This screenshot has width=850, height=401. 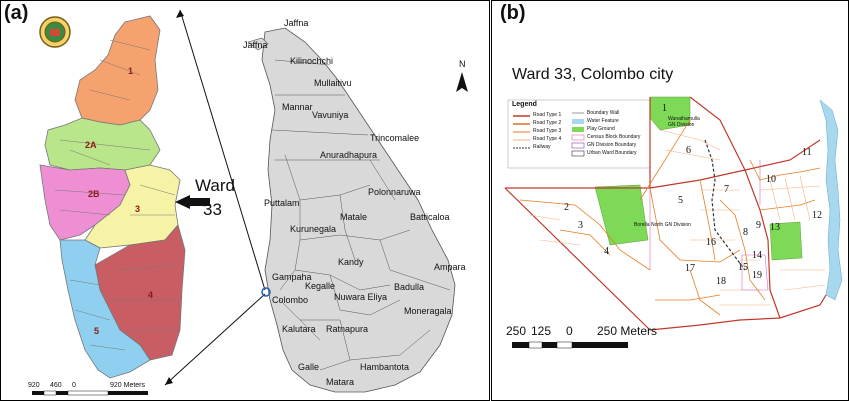 What do you see at coordinates (409, 287) in the screenshot?
I see `place-badulla: Badulla` at bounding box center [409, 287].